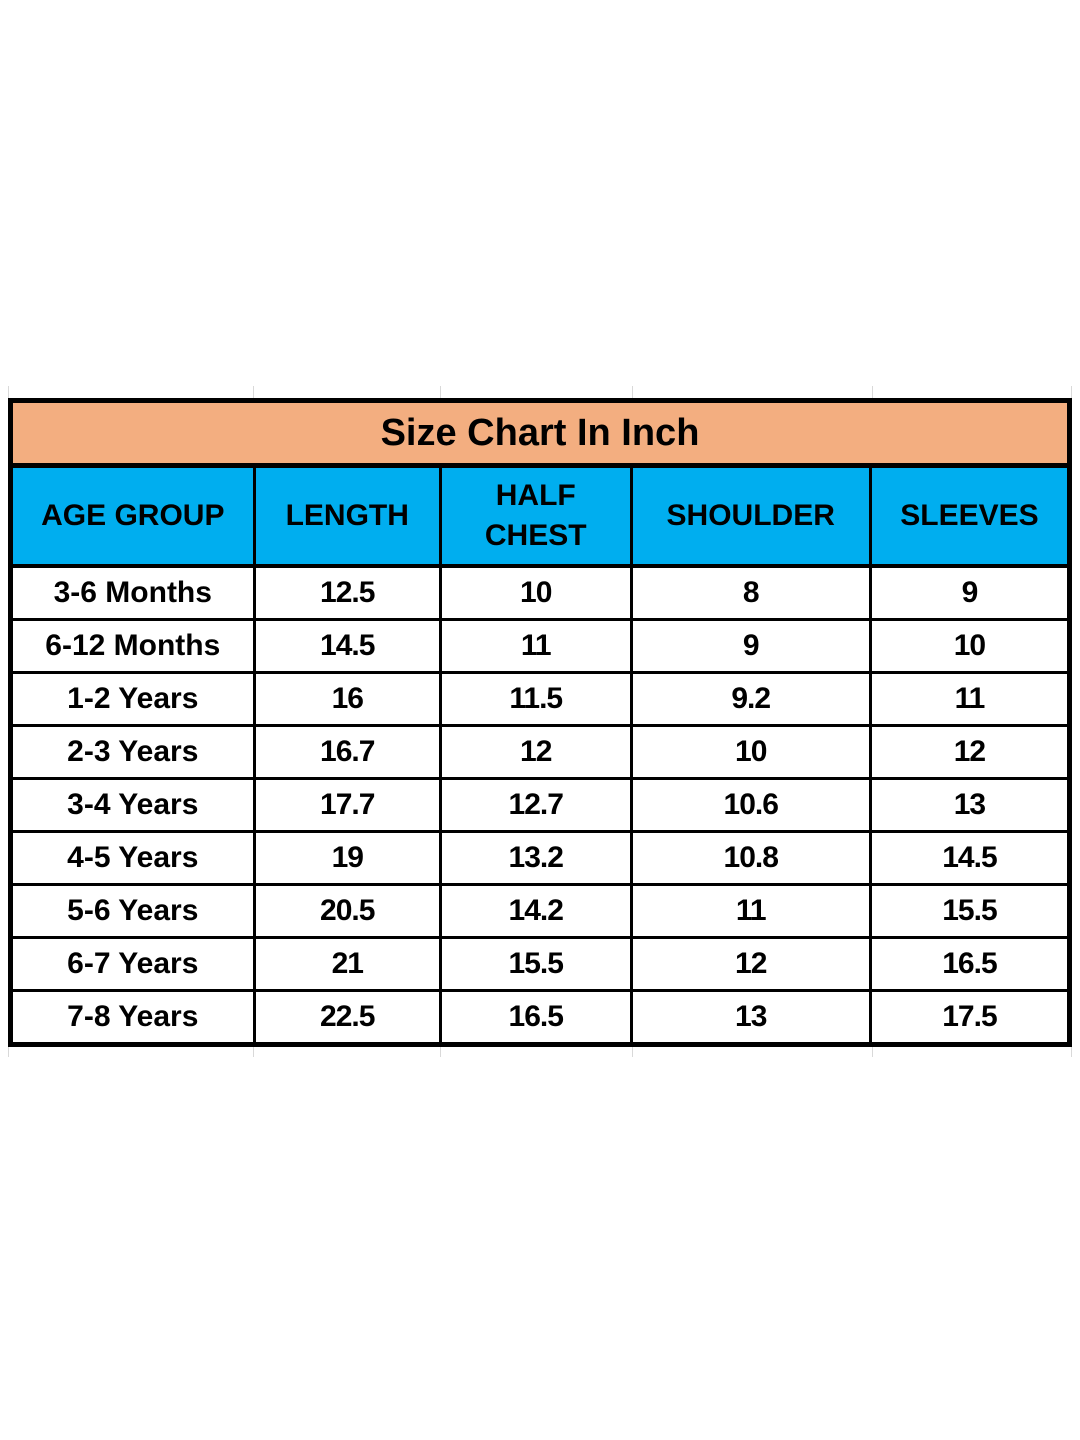  I want to click on table-row: 3-4 Years 17.7 12.7 10.6 13, so click(540, 805).